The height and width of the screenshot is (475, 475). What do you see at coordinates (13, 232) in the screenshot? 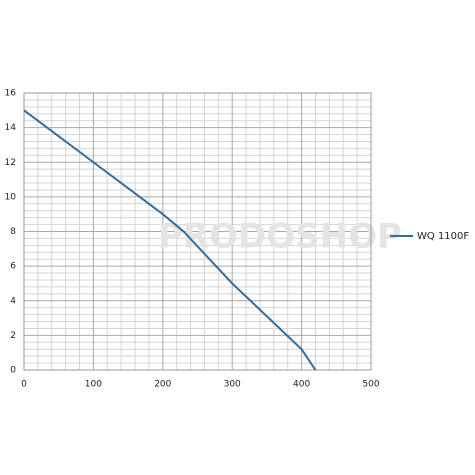
I see `y-tick-label: 8` at bounding box center [13, 232].